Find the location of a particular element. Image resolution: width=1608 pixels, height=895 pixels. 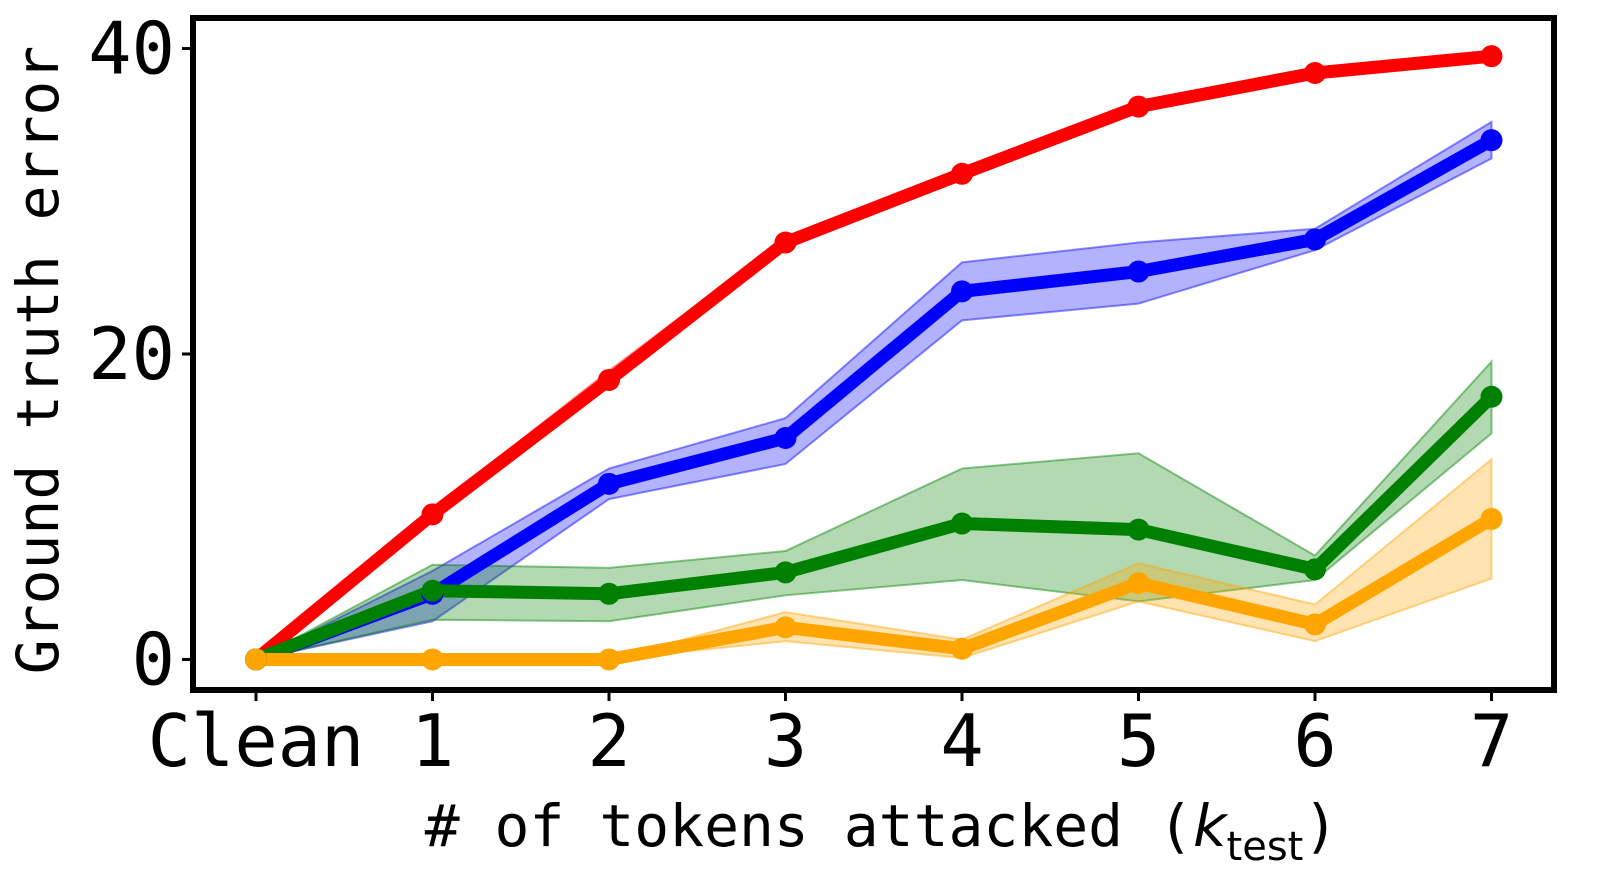

x-axis-label-prefix: # of tokens attacked ( is located at coordinates (809, 826).